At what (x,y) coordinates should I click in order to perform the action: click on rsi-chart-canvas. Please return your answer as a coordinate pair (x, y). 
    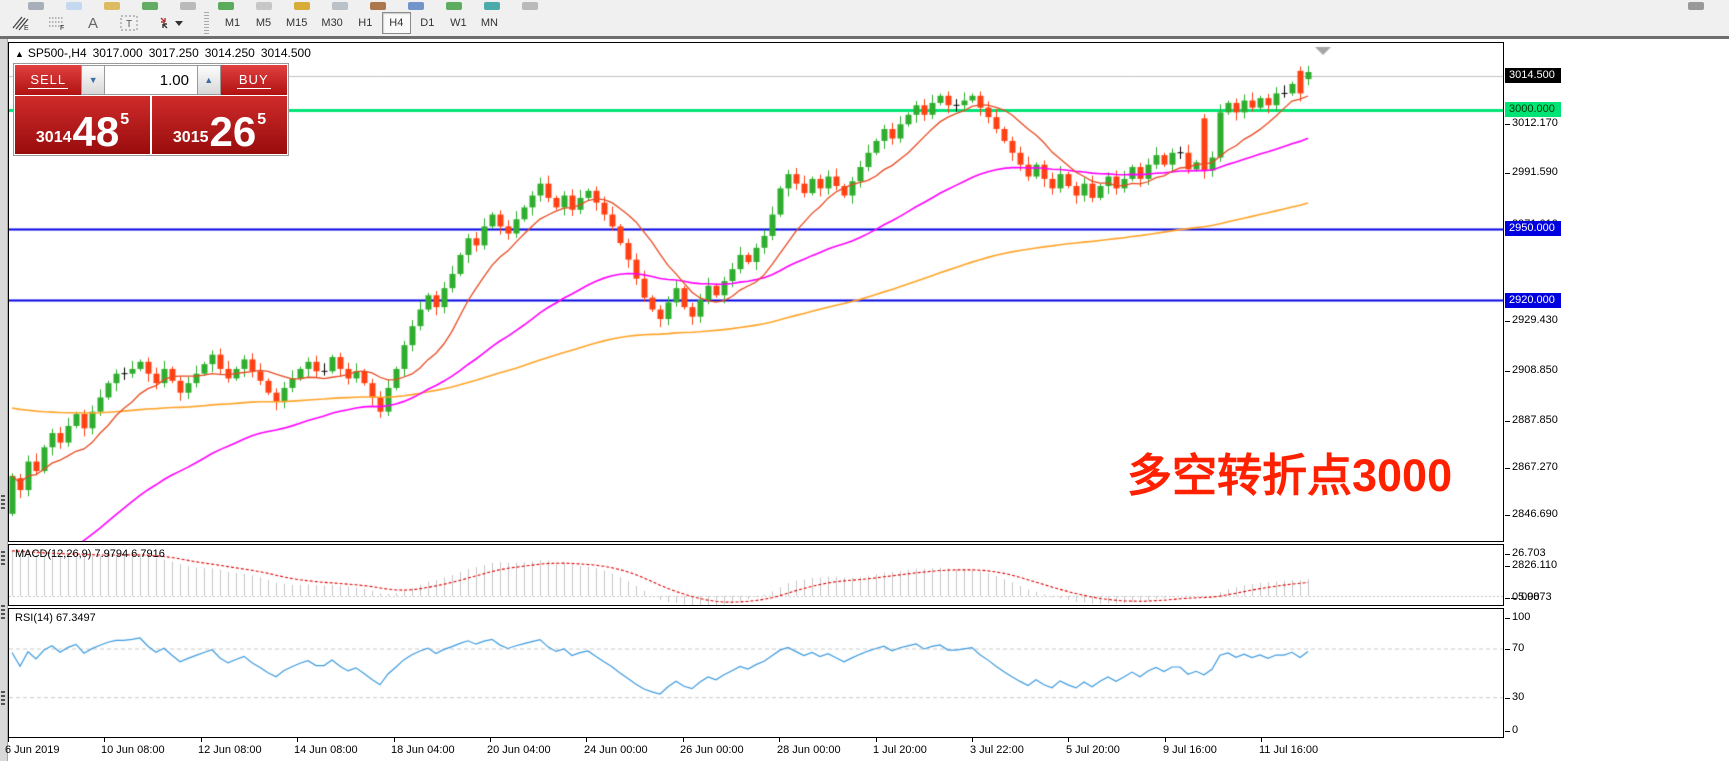
    Looking at the image, I should click on (756, 673).